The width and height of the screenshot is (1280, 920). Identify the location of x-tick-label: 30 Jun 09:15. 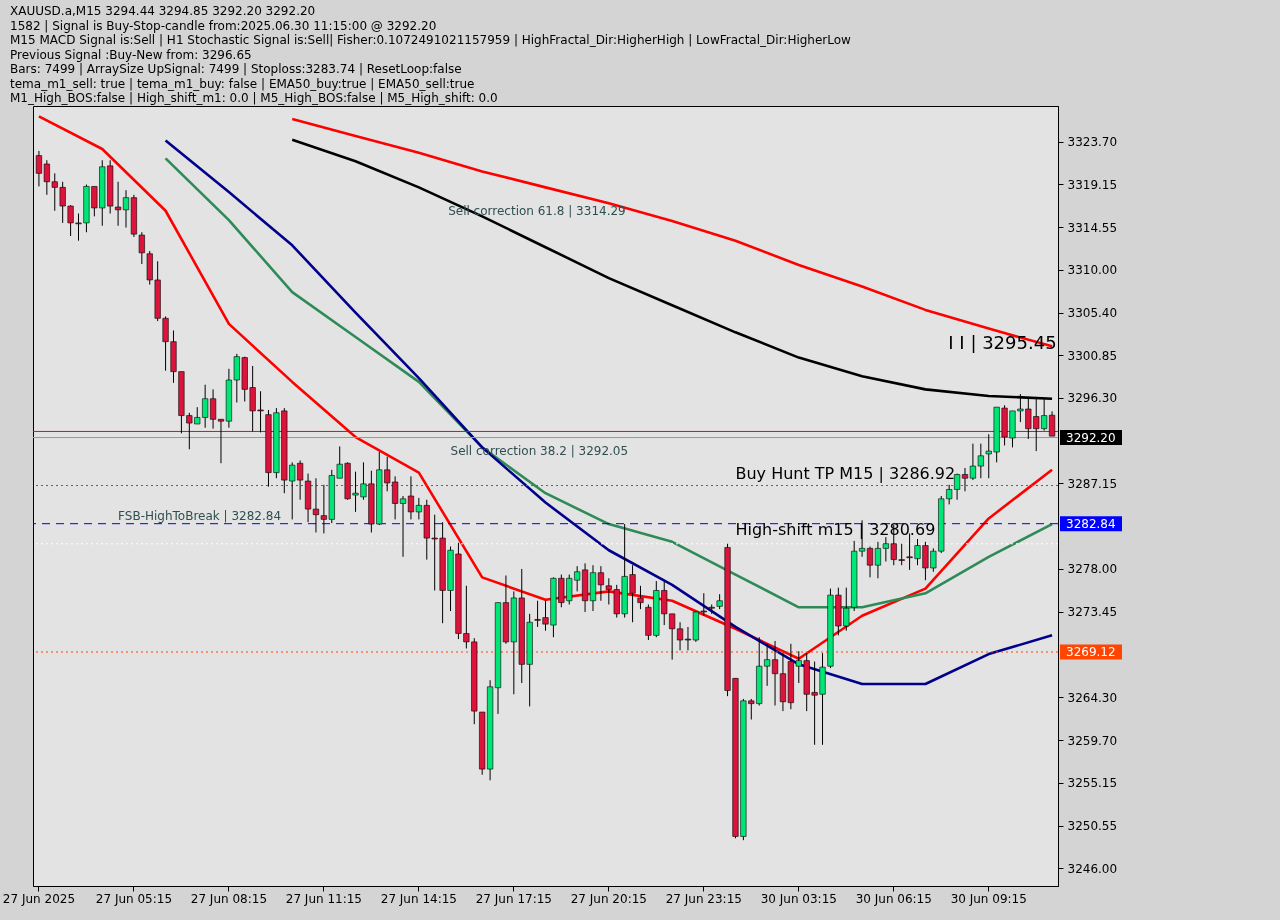
(988, 898).